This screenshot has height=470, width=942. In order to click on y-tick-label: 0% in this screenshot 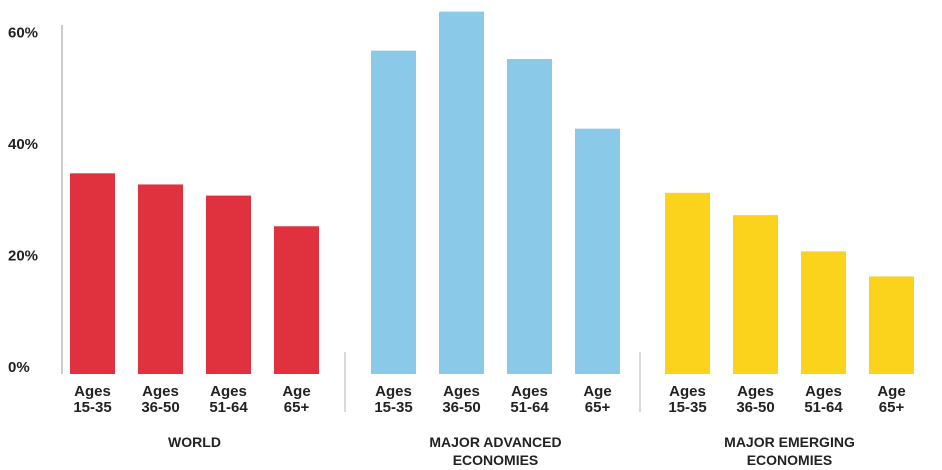, I will do `click(19, 367)`.